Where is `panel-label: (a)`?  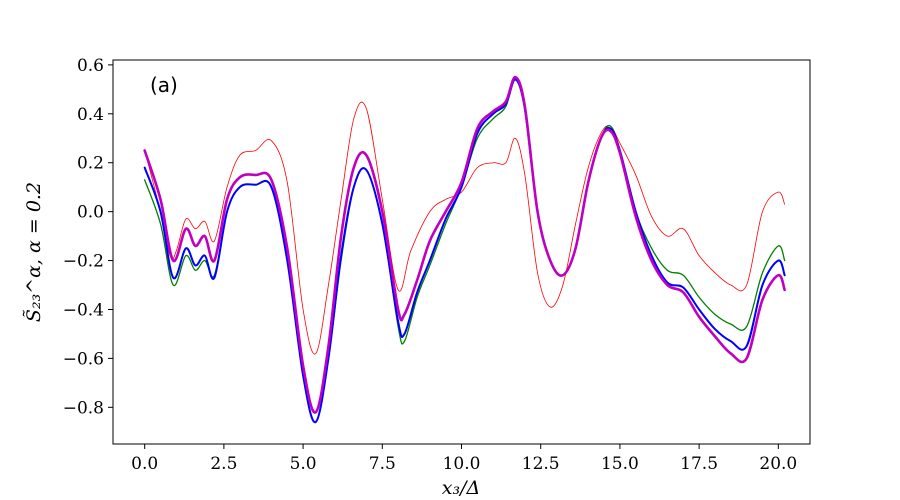 panel-label: (a) is located at coordinates (164, 85).